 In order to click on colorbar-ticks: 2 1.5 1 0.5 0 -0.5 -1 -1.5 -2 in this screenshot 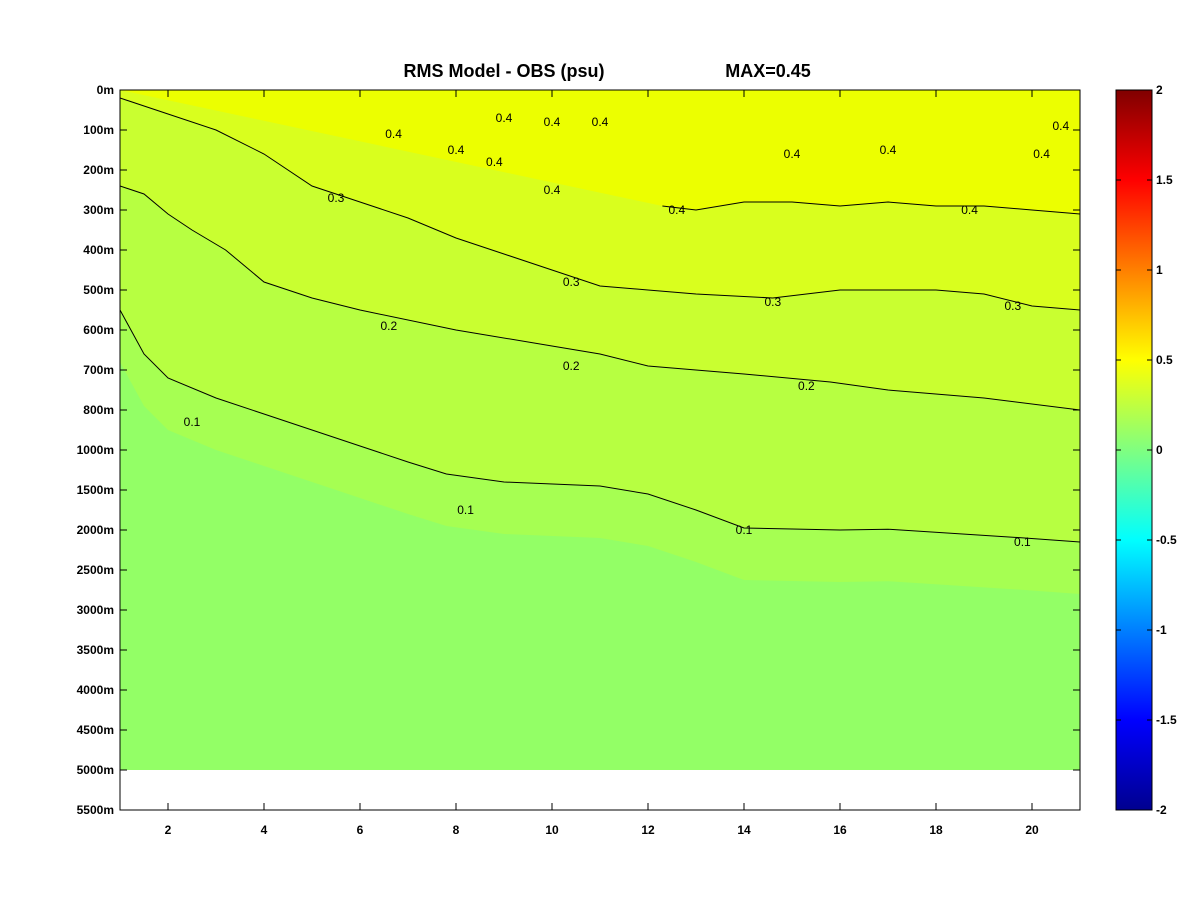, I will do `click(1146, 450)`.